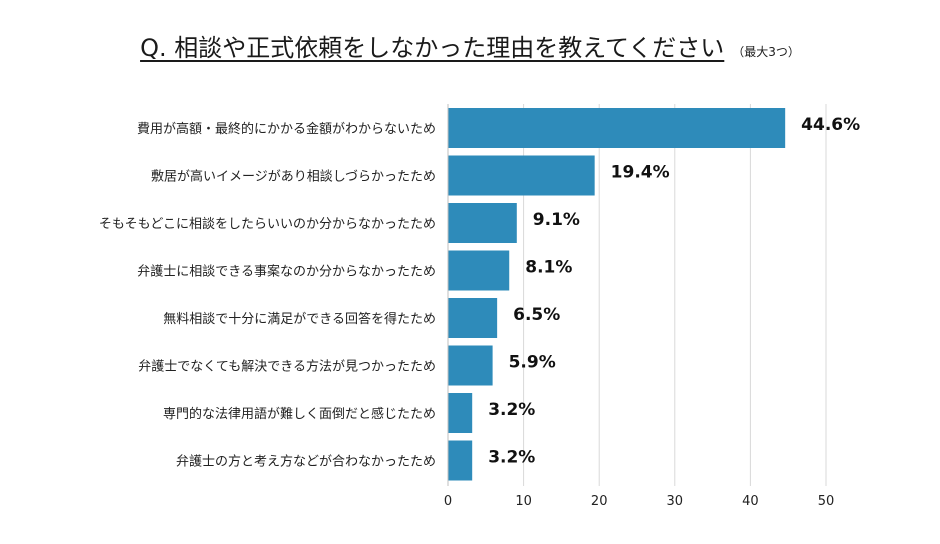  Describe the element at coordinates (287, 367) in the screenshot. I see `category-label: 弁護士でなくても解決できる方法が見つかったため` at that location.